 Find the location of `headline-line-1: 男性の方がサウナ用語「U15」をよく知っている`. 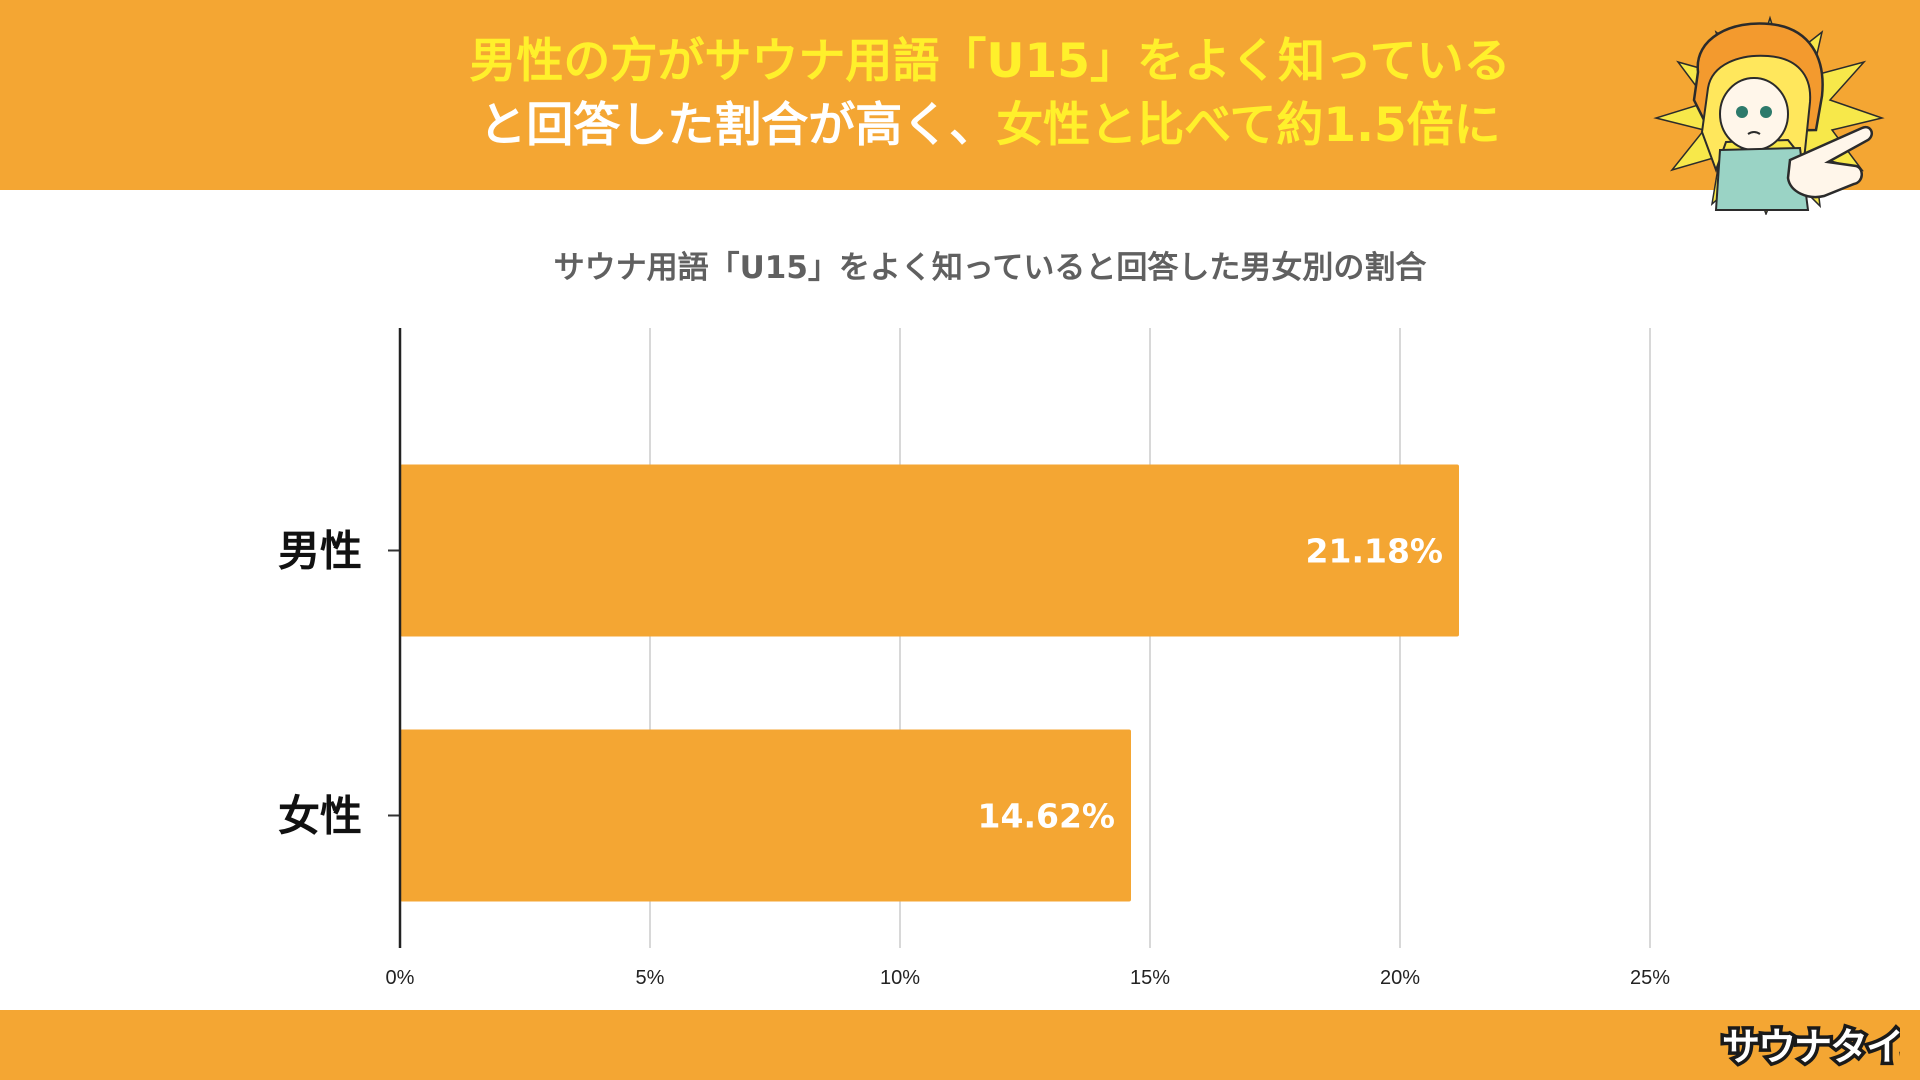

headline-line-1: 男性の方がサウナ用語「U15」をよく知っている is located at coordinates (990, 61).